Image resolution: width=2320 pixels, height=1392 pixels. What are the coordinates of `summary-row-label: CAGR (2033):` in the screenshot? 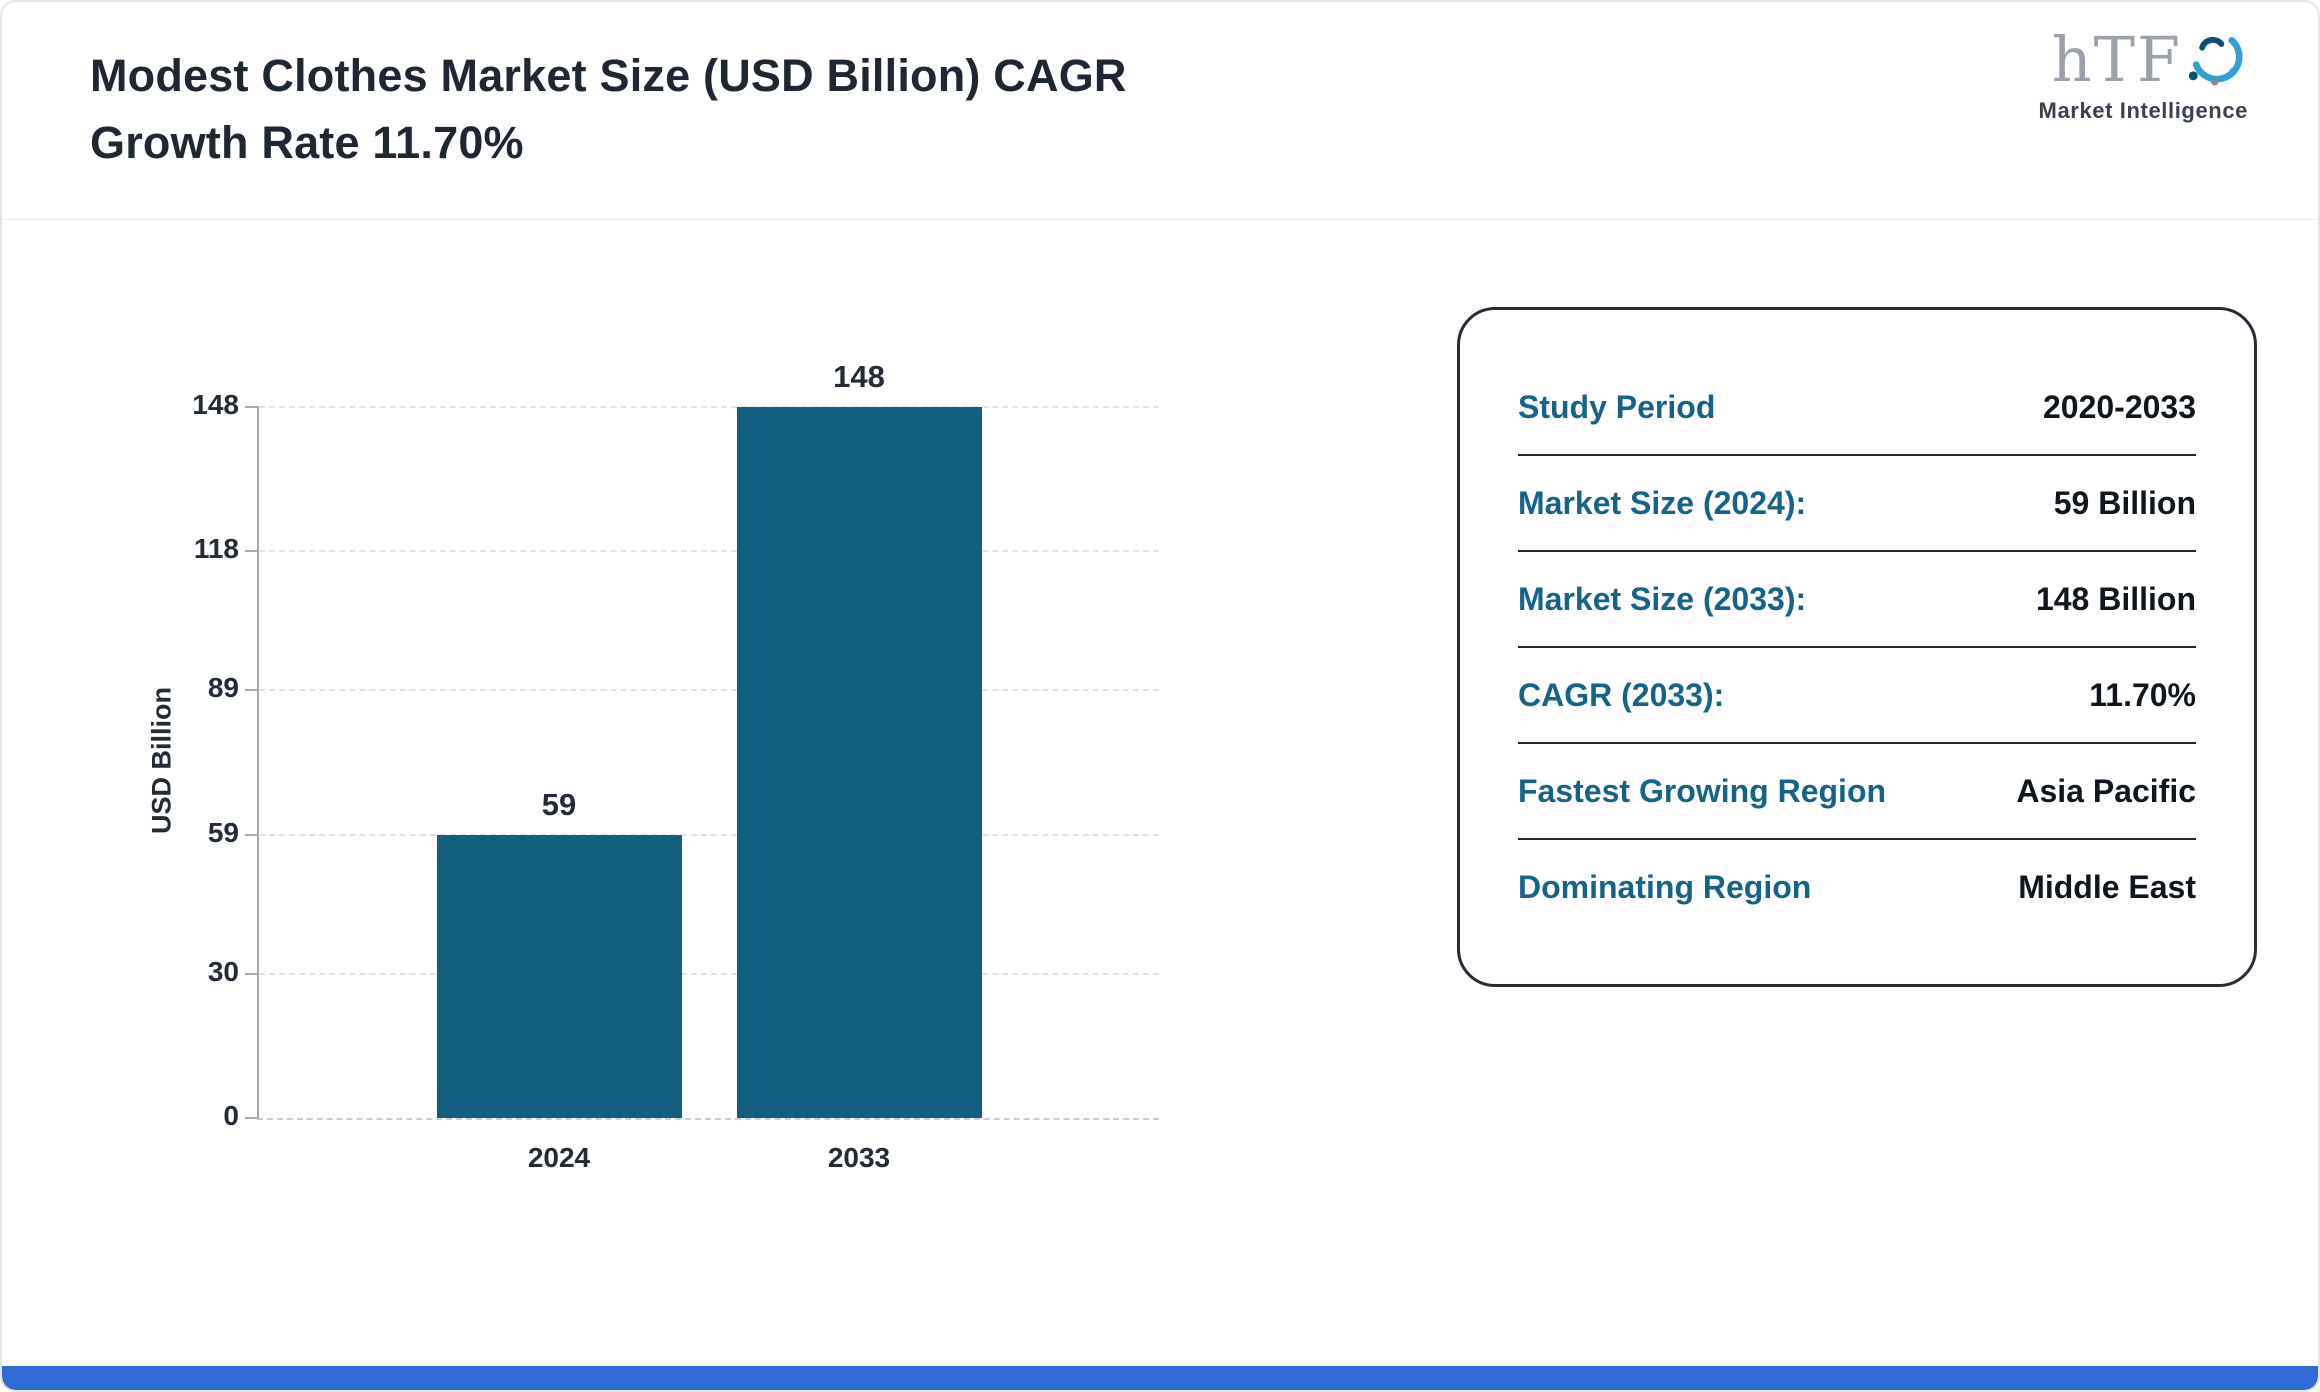 It's located at (1621, 694).